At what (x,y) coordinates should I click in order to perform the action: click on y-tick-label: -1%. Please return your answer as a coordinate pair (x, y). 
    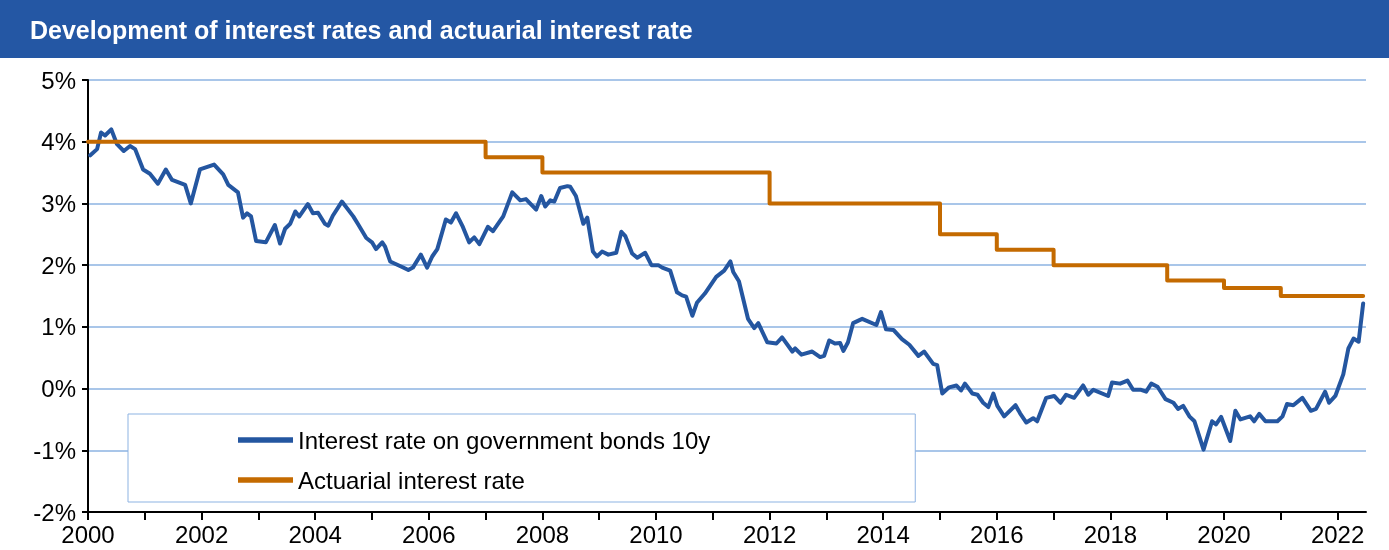
    Looking at the image, I should click on (54, 450).